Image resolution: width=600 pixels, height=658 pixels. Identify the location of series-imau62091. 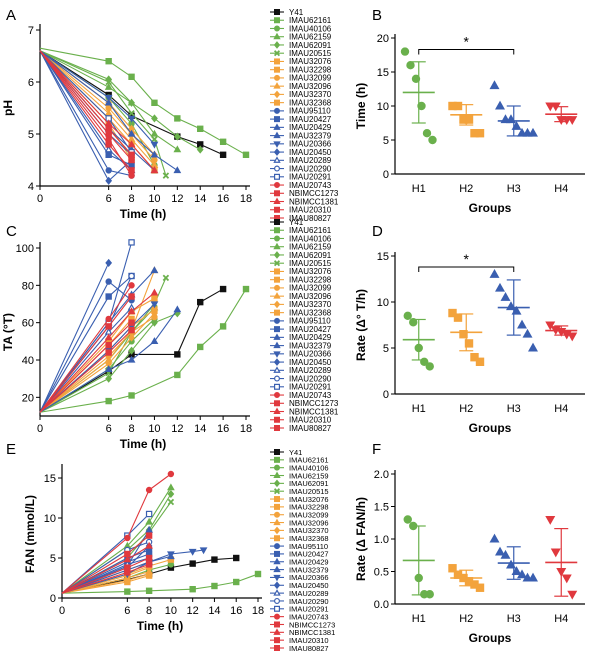
(121, 102).